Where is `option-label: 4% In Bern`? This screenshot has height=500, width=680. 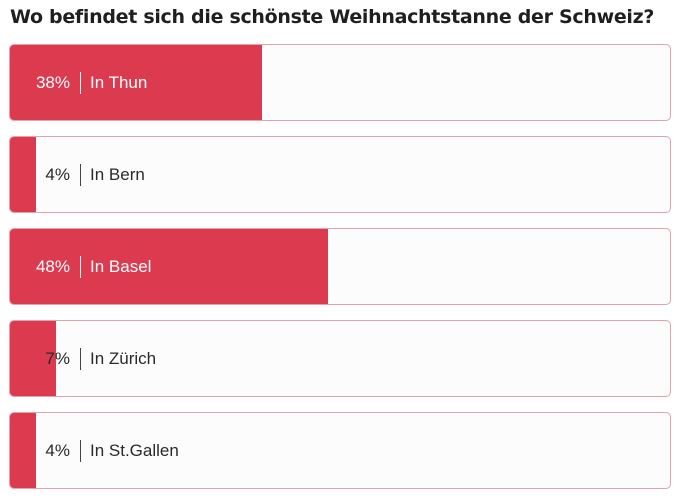
option-label: 4% In Bern is located at coordinates (77, 174).